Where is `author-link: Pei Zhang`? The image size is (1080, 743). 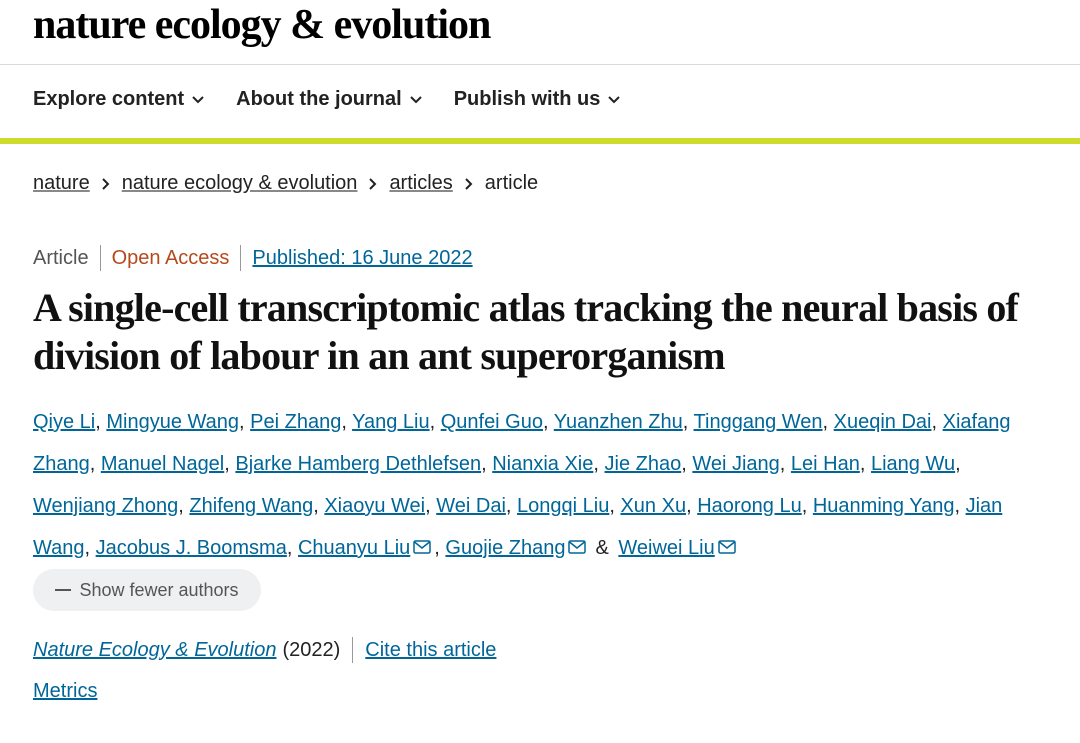
author-link: Pei Zhang is located at coordinates (296, 422).